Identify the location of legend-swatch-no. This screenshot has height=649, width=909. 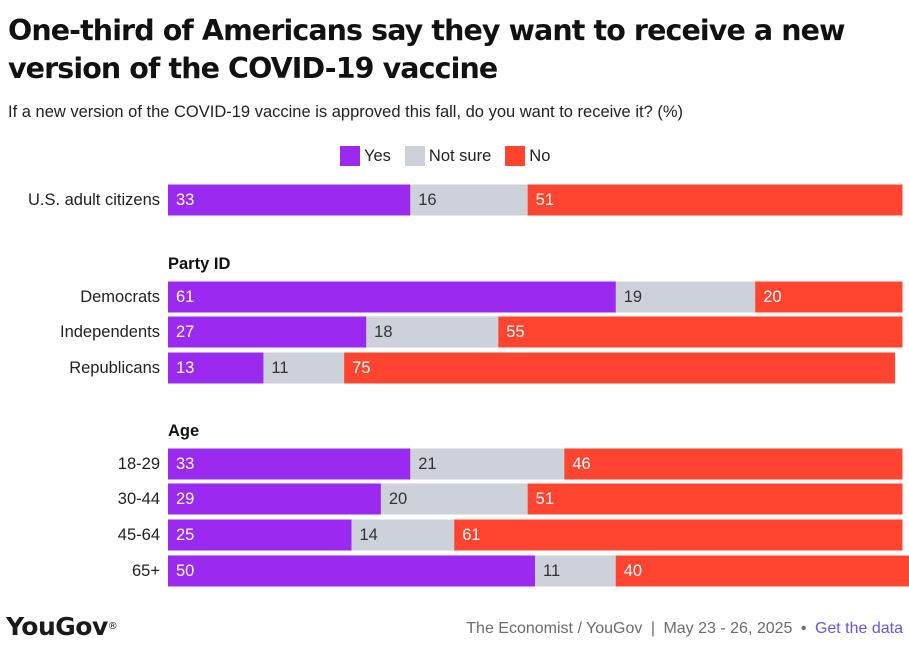
(515, 156).